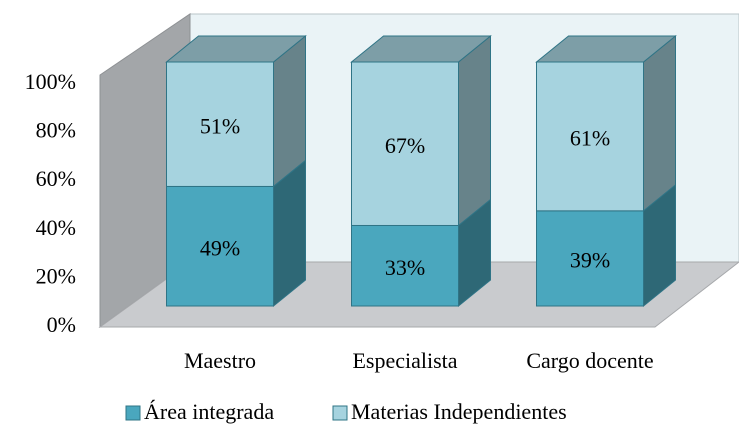  I want to click on x-tick-label: Especialista, so click(404, 360).